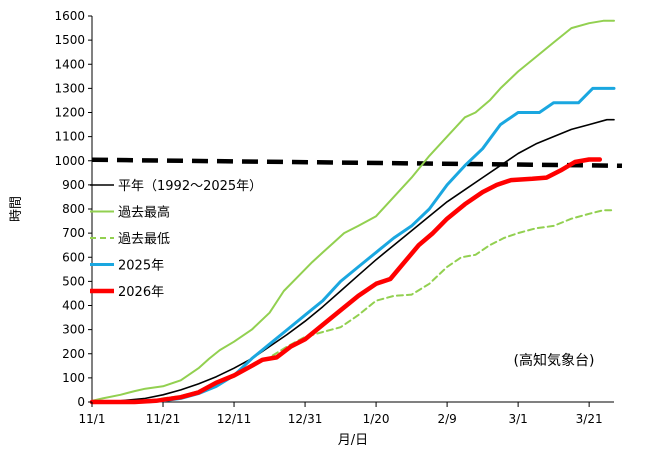 The width and height of the screenshot is (660, 455). What do you see at coordinates (554, 360) in the screenshot?
I see `station-note: (高知気象台)` at bounding box center [554, 360].